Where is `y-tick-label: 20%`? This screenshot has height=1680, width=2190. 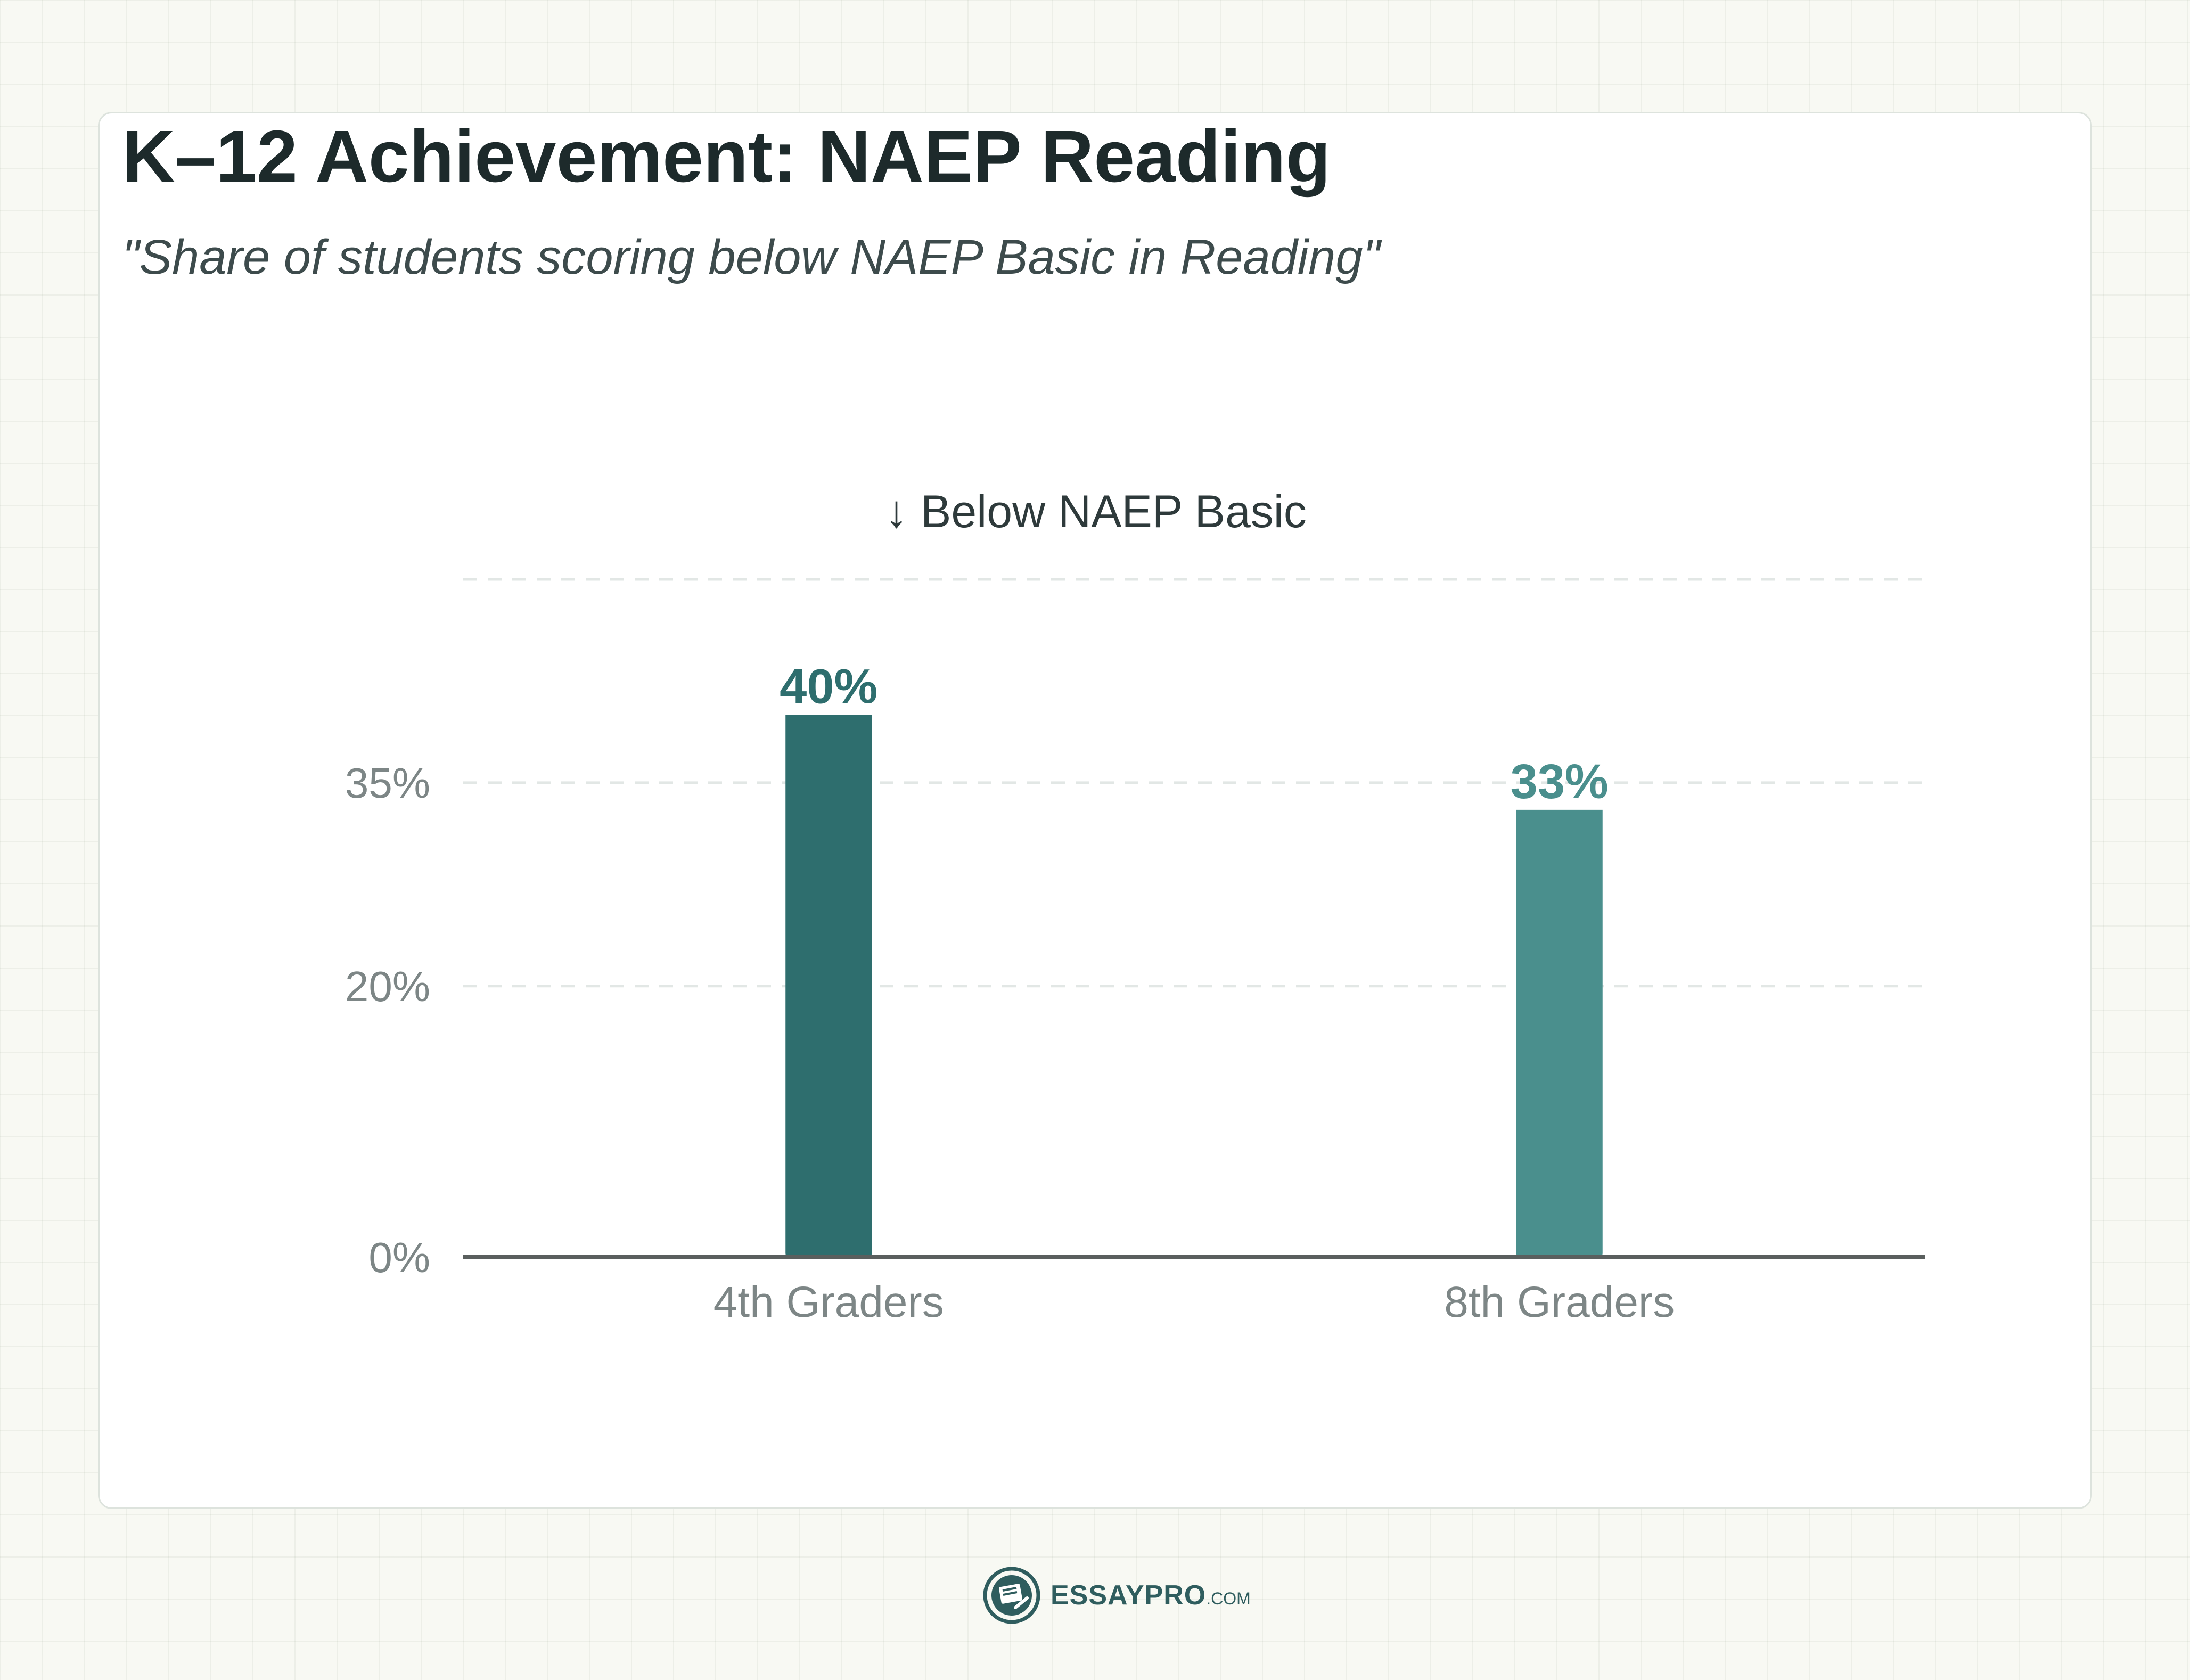 y-tick-label: 20% is located at coordinates (387, 986).